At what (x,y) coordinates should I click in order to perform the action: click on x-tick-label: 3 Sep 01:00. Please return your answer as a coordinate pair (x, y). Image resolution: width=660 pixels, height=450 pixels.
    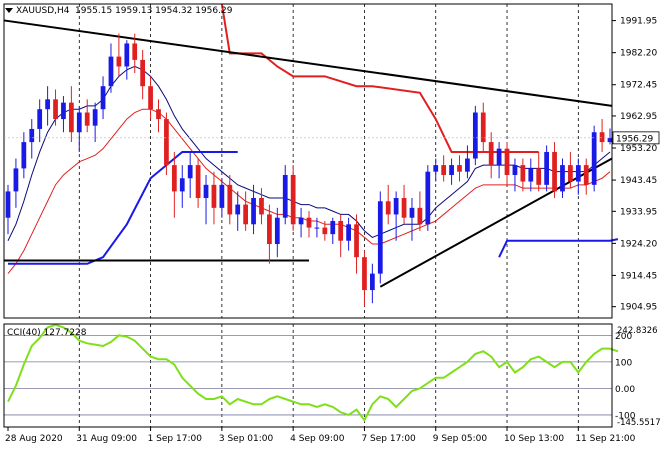
    Looking at the image, I should click on (246, 439).